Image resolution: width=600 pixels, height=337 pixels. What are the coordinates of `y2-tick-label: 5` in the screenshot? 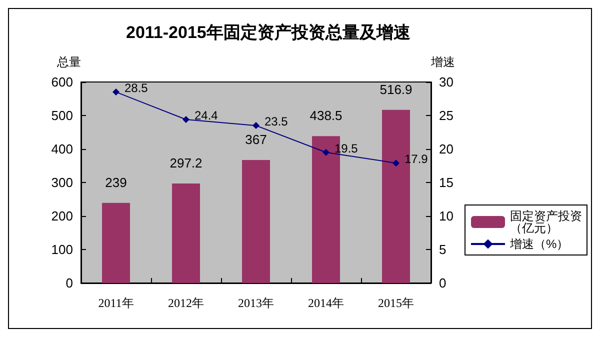 It's located at (442, 249).